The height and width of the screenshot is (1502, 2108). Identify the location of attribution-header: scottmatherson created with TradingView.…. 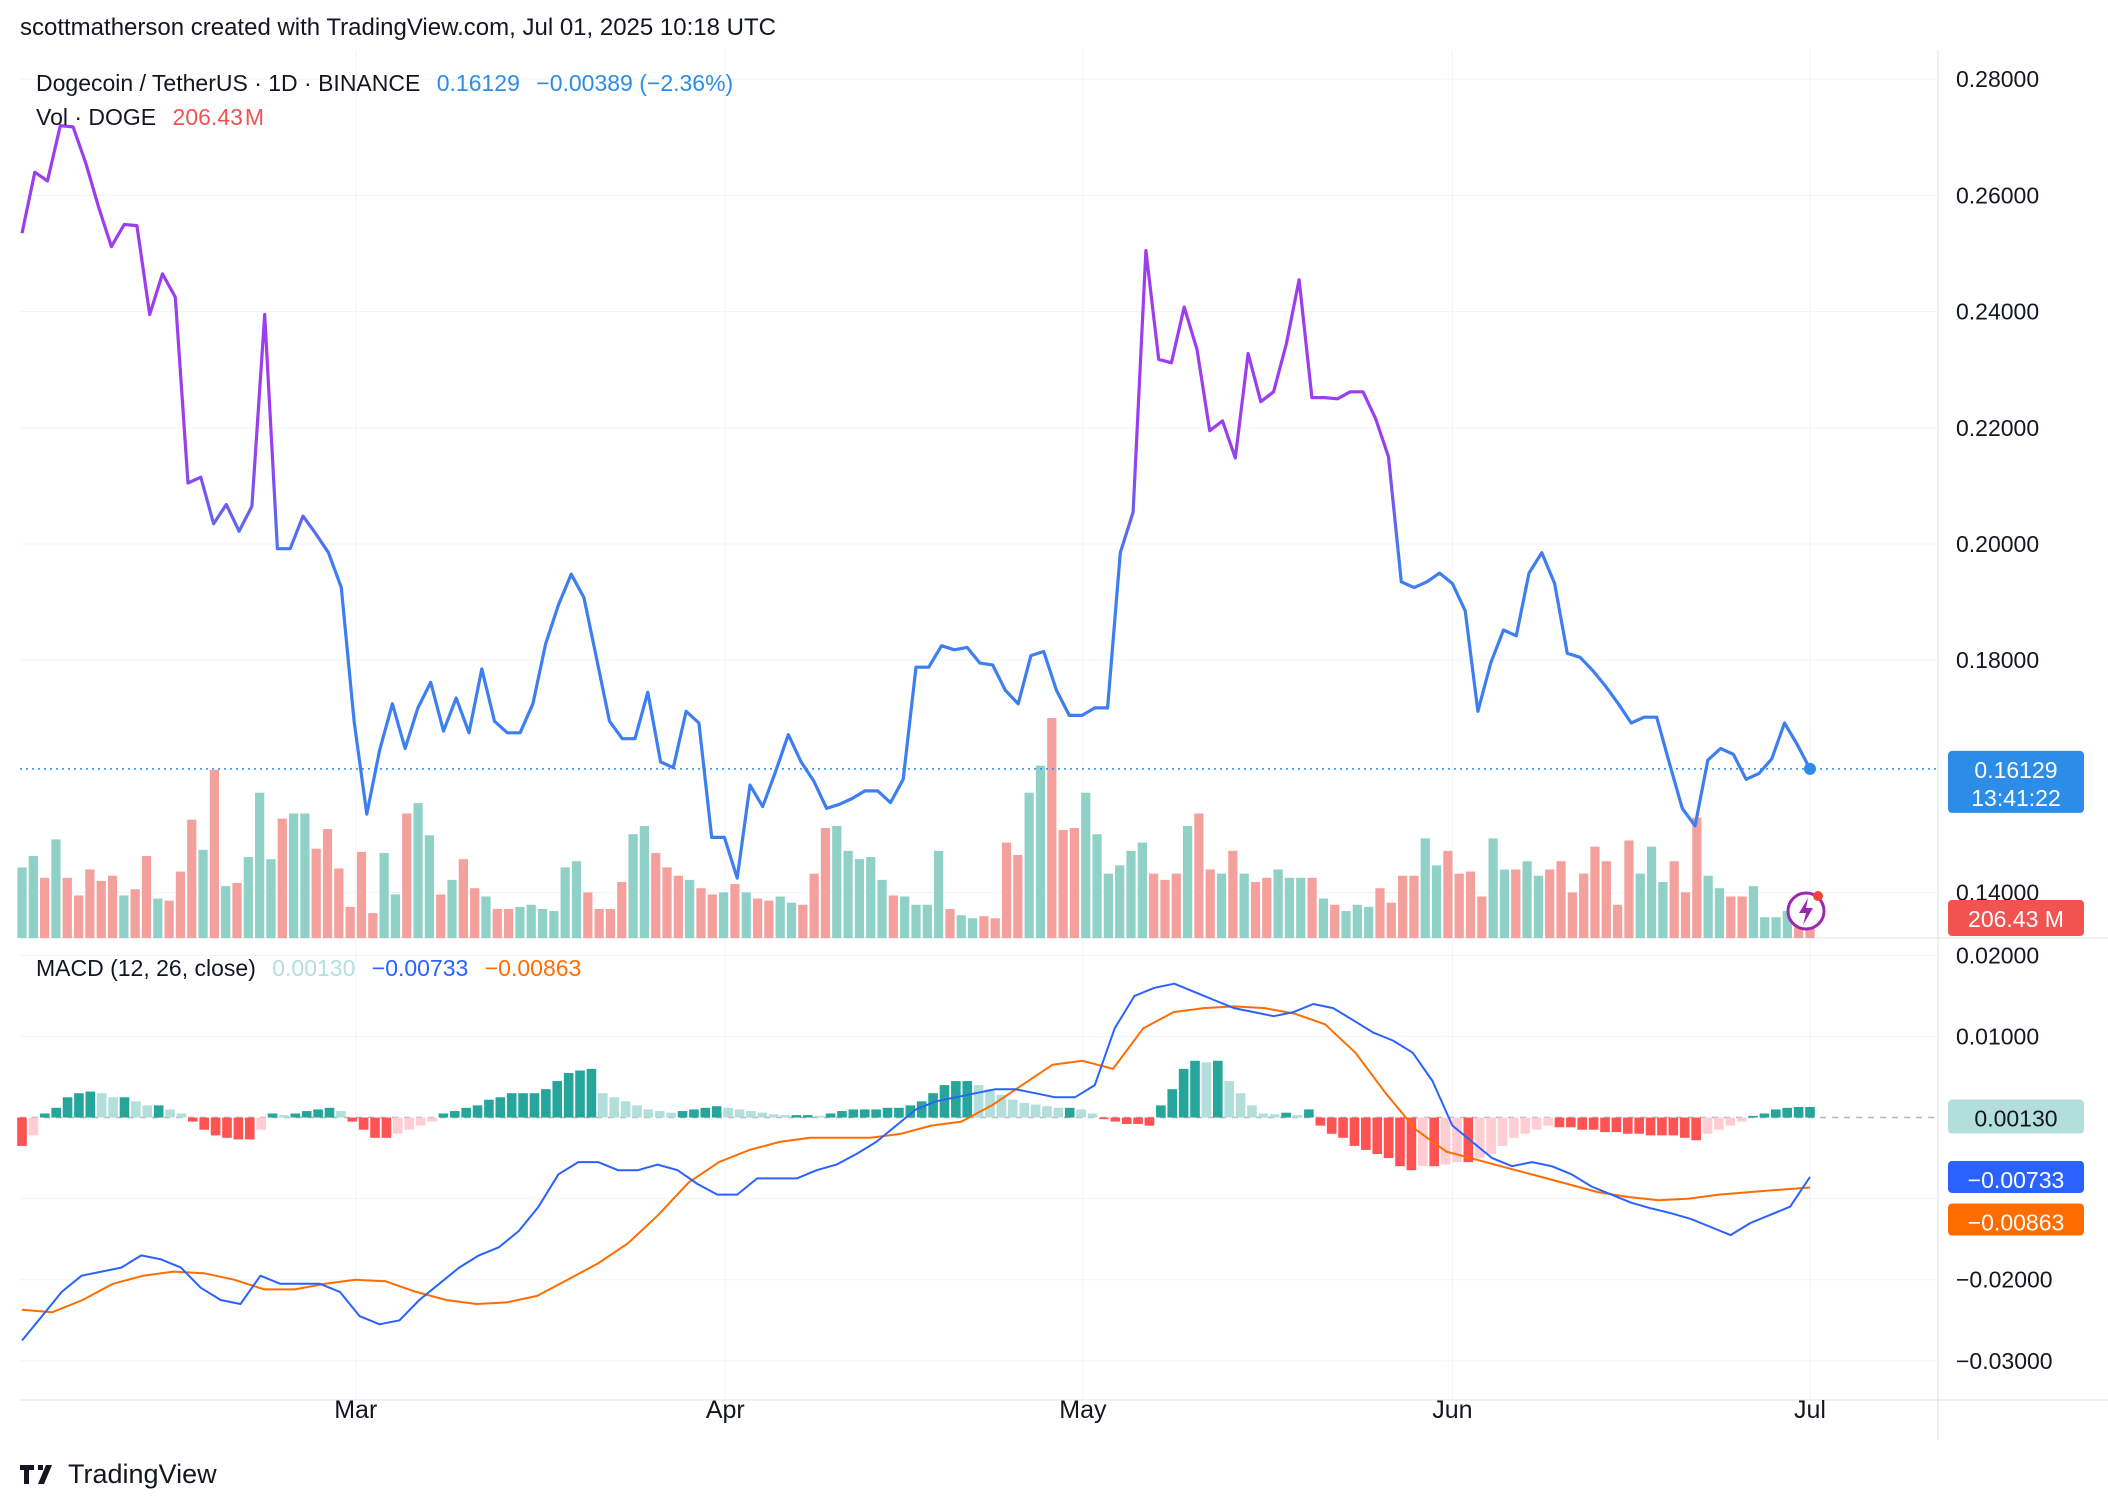
(398, 27).